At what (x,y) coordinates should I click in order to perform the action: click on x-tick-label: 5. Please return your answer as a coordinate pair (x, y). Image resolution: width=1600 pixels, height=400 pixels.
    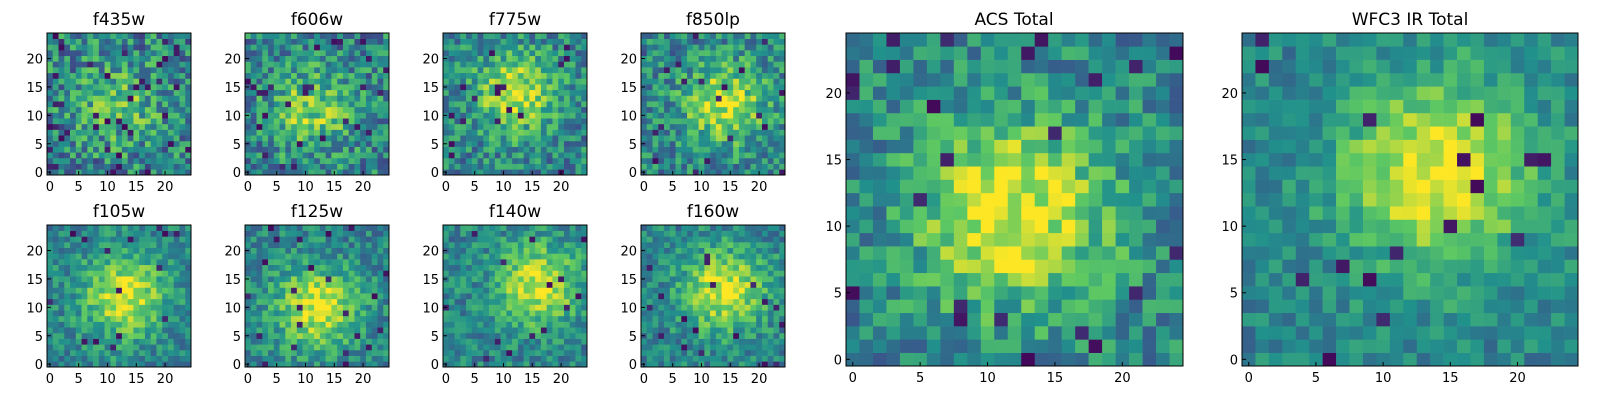
    Looking at the image, I should click on (475, 379).